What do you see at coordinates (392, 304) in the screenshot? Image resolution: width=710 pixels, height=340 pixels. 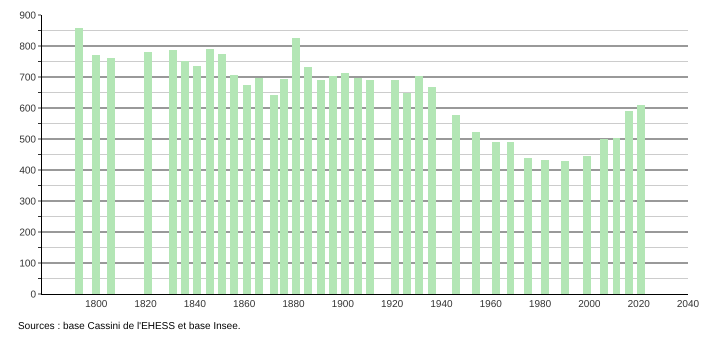 I see `x-tick-label: 1920` at bounding box center [392, 304].